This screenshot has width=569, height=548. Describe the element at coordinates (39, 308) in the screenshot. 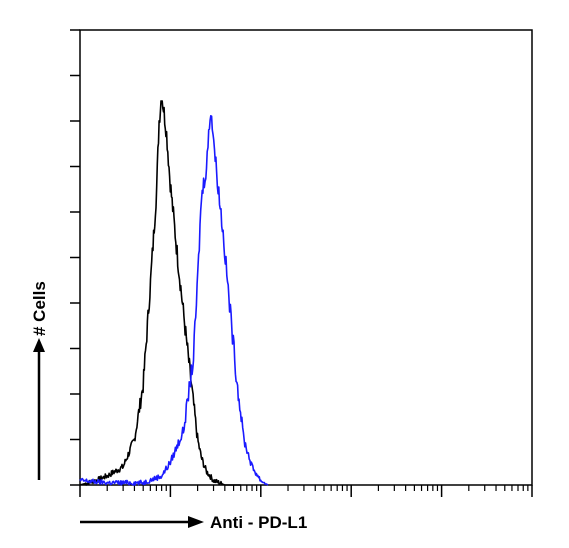

I see `y-axis-label: # Cells` at that location.